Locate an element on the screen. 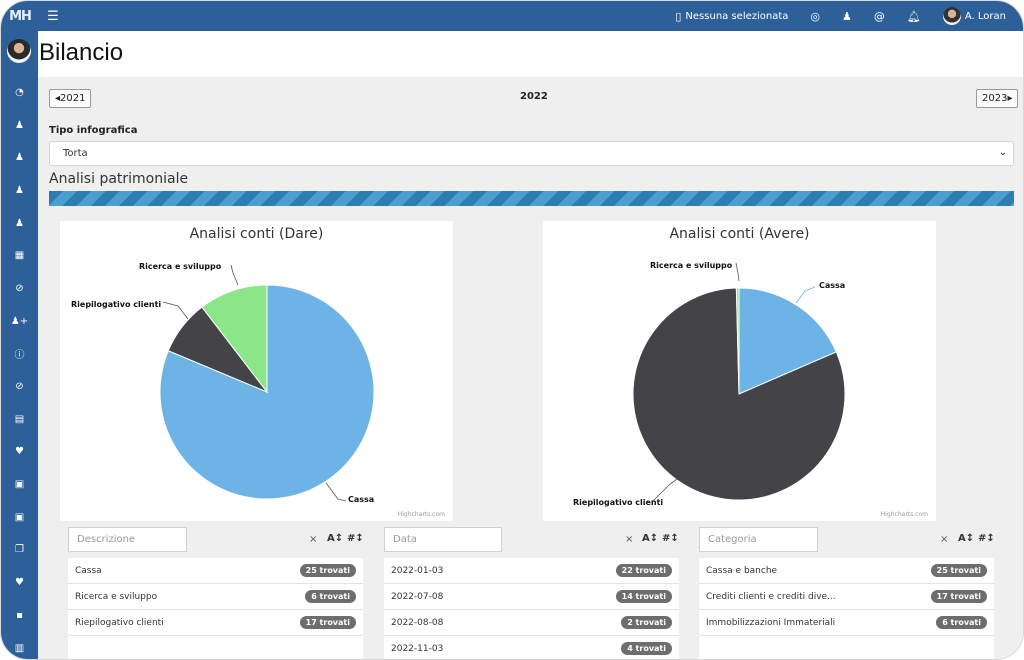 The width and height of the screenshot is (1024, 660). clear-category-filter: × is located at coordinates (944, 539).